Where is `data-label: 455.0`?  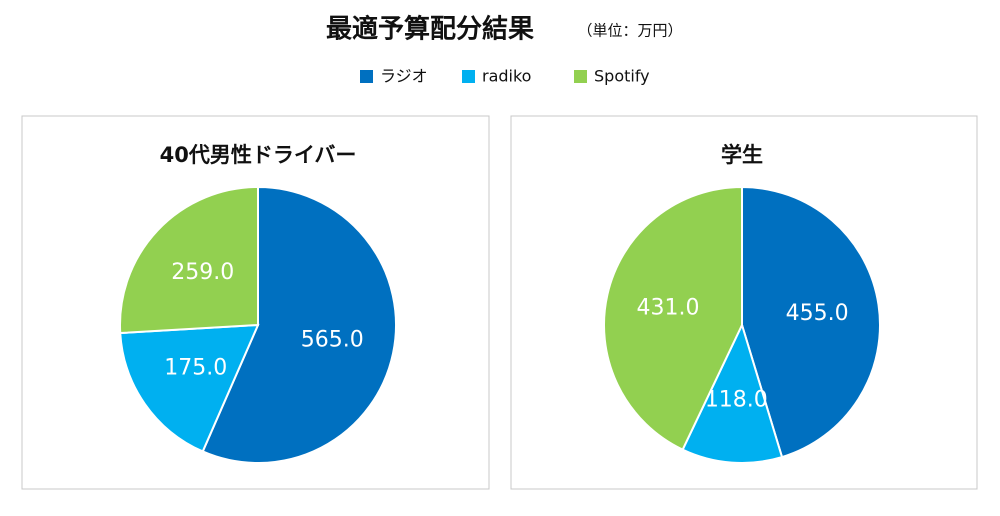
data-label: 455.0 is located at coordinates (817, 313).